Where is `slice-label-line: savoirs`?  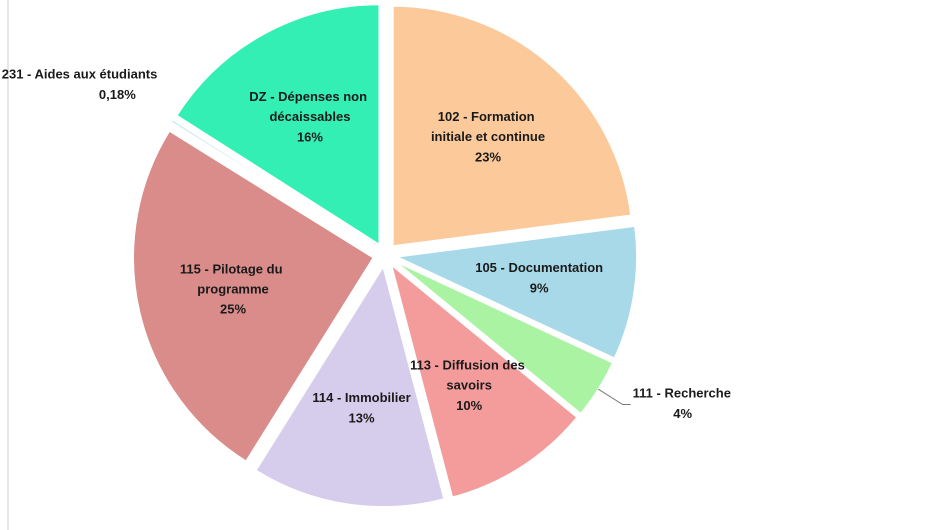
slice-label-line: savoirs is located at coordinates (469, 385).